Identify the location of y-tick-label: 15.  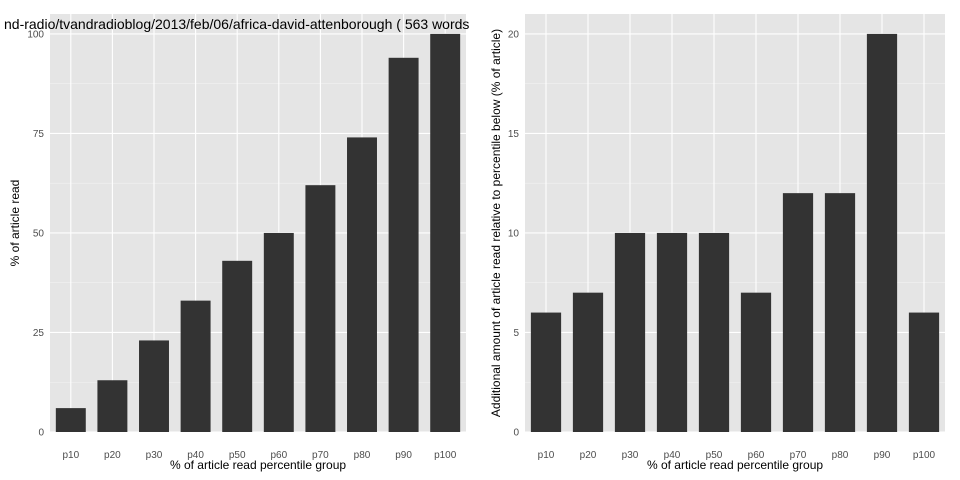
(514, 134).